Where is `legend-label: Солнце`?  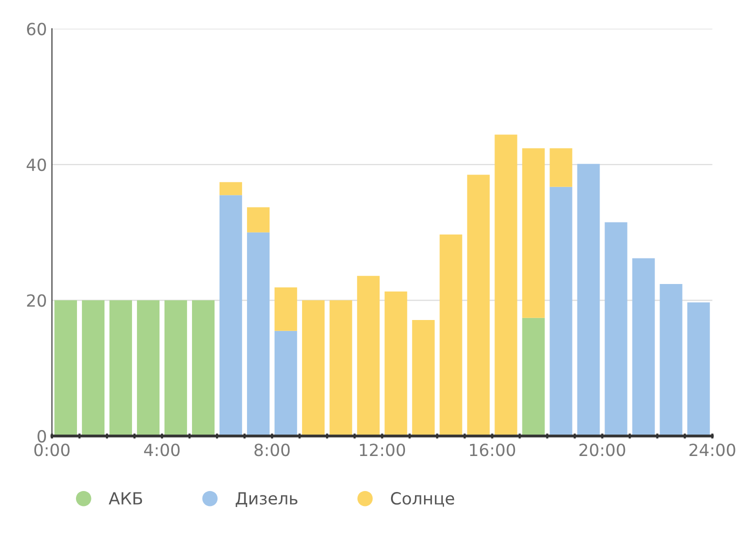 legend-label: Солнце is located at coordinates (422, 499).